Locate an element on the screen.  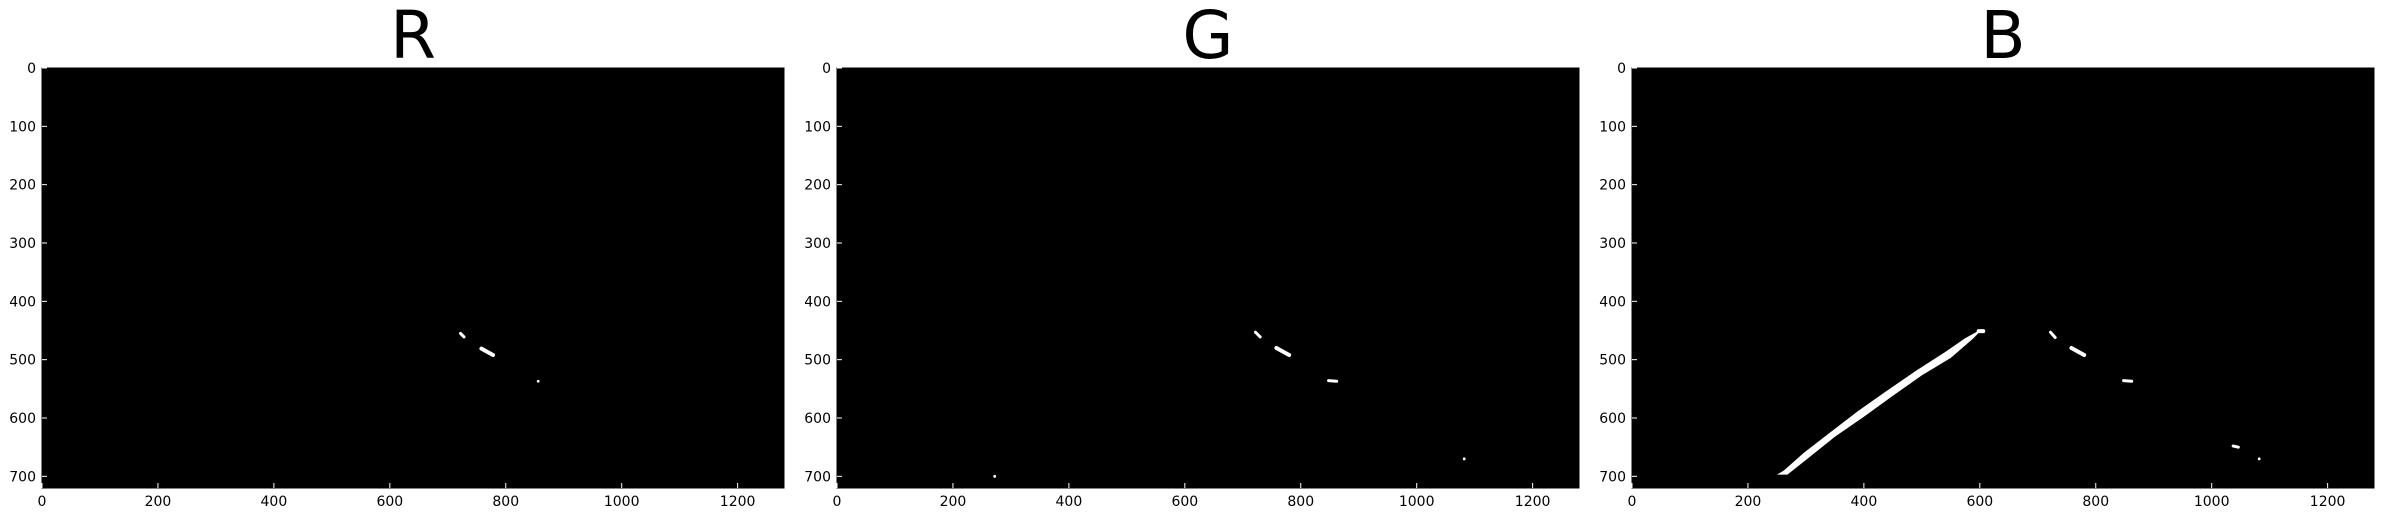
panel-title: R is located at coordinates (413, 37).